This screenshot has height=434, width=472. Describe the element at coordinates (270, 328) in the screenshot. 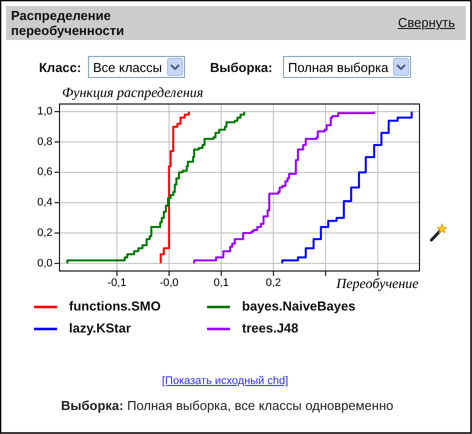

I see `legend-label: trees.J48` at that location.